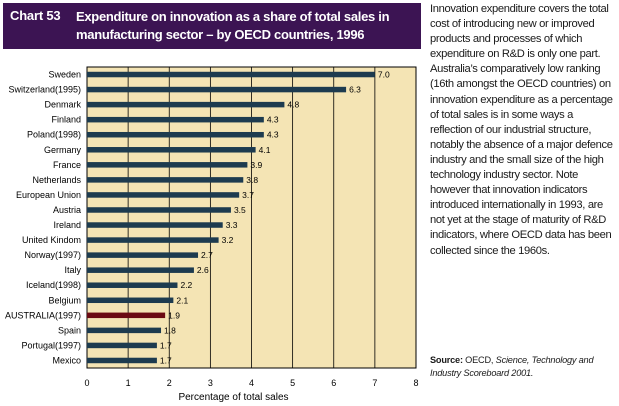  Describe the element at coordinates (333, 383) in the screenshot. I see `x-tick-label-6: 6` at that location.